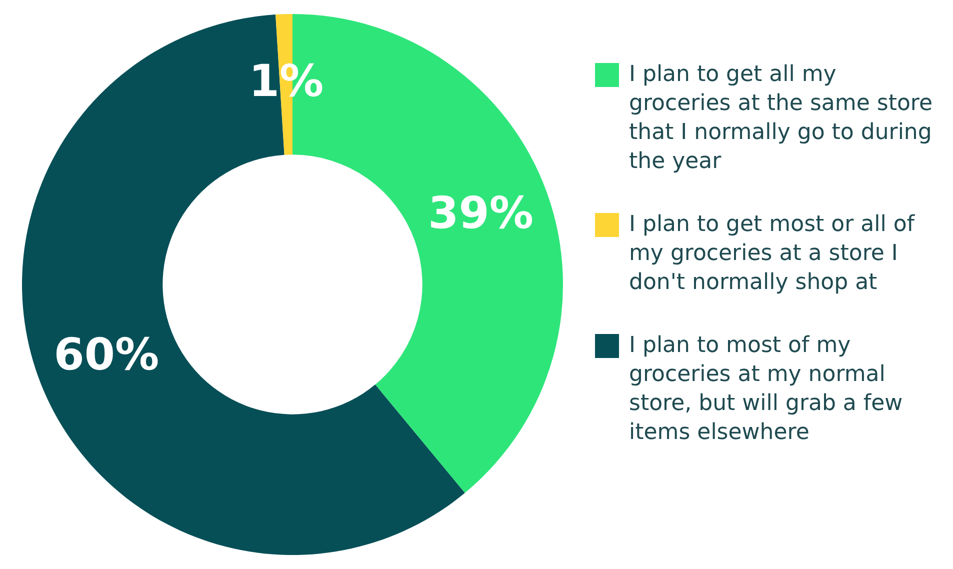 This screenshot has width=953, height=569. What do you see at coordinates (766, 389) in the screenshot?
I see `legend-label: I plan to most of my groceries at my normal store, but will grab a few items elsewhere` at bounding box center [766, 389].